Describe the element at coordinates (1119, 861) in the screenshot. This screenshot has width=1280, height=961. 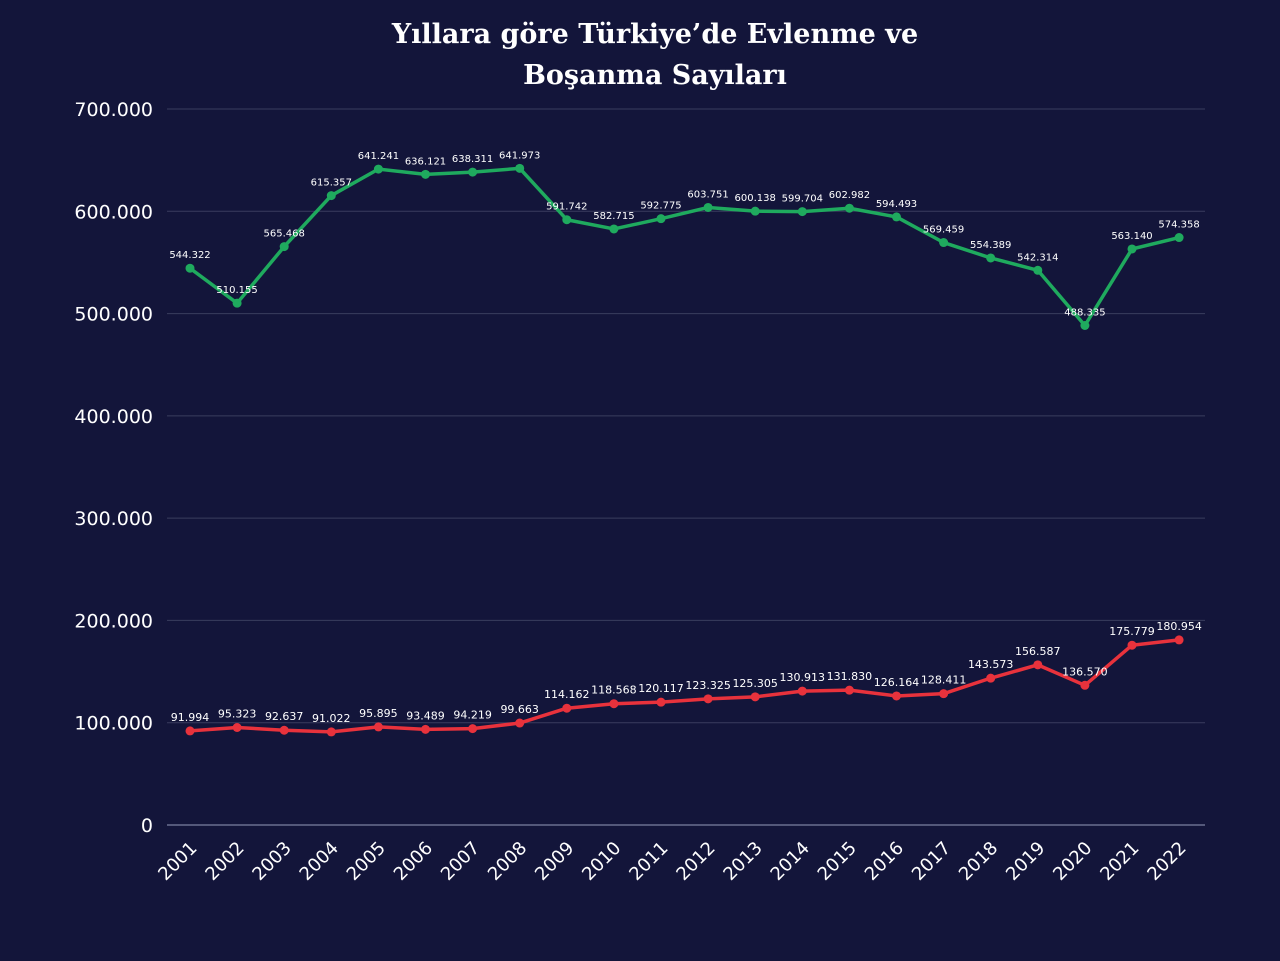
I see `x-tick-label: 2021` at that location.